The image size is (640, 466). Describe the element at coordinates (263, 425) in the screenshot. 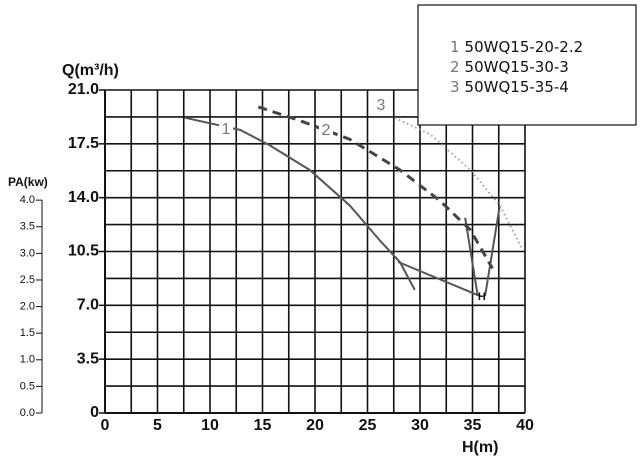

I see `x-tick-label: 15` at that location.